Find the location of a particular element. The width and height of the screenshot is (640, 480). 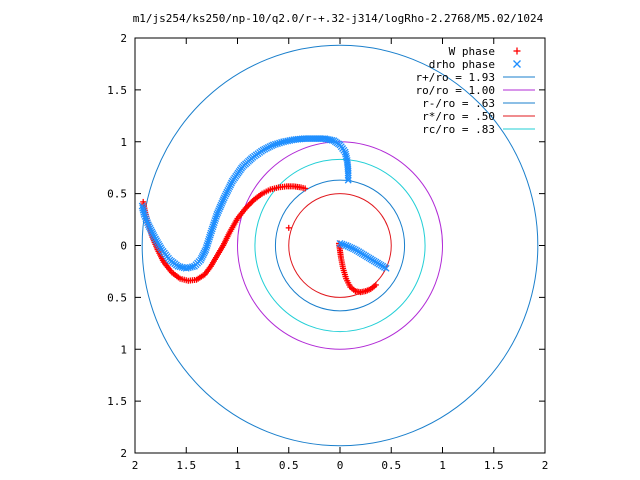

legend-label-1: drho phase is located at coordinates (462, 64).